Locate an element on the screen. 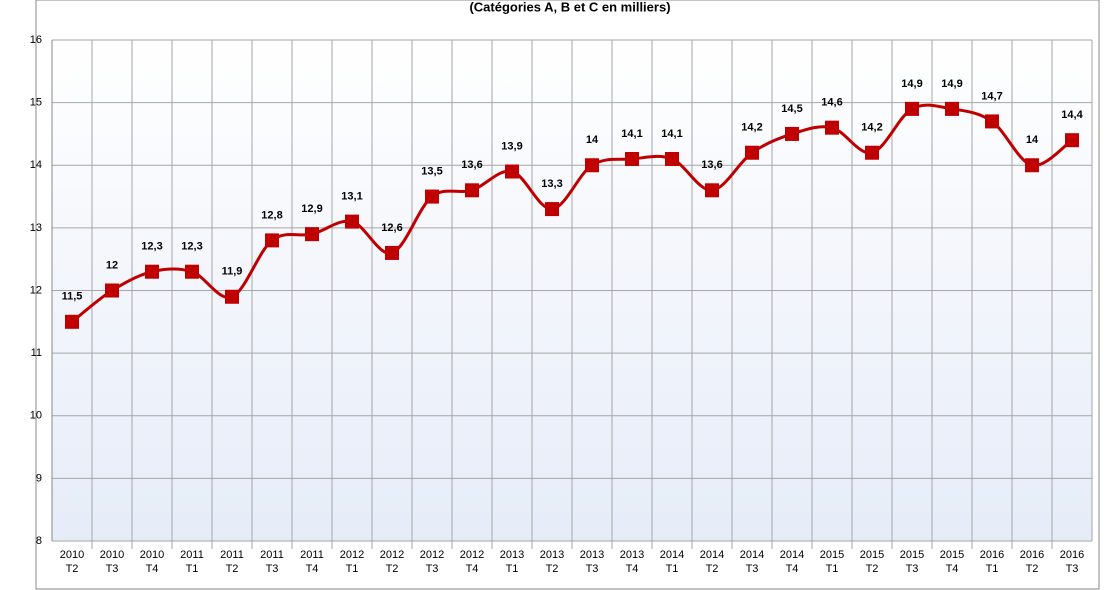 This screenshot has width=1107, height=590. x-tick-label: 2013 T1 is located at coordinates (512, 562).